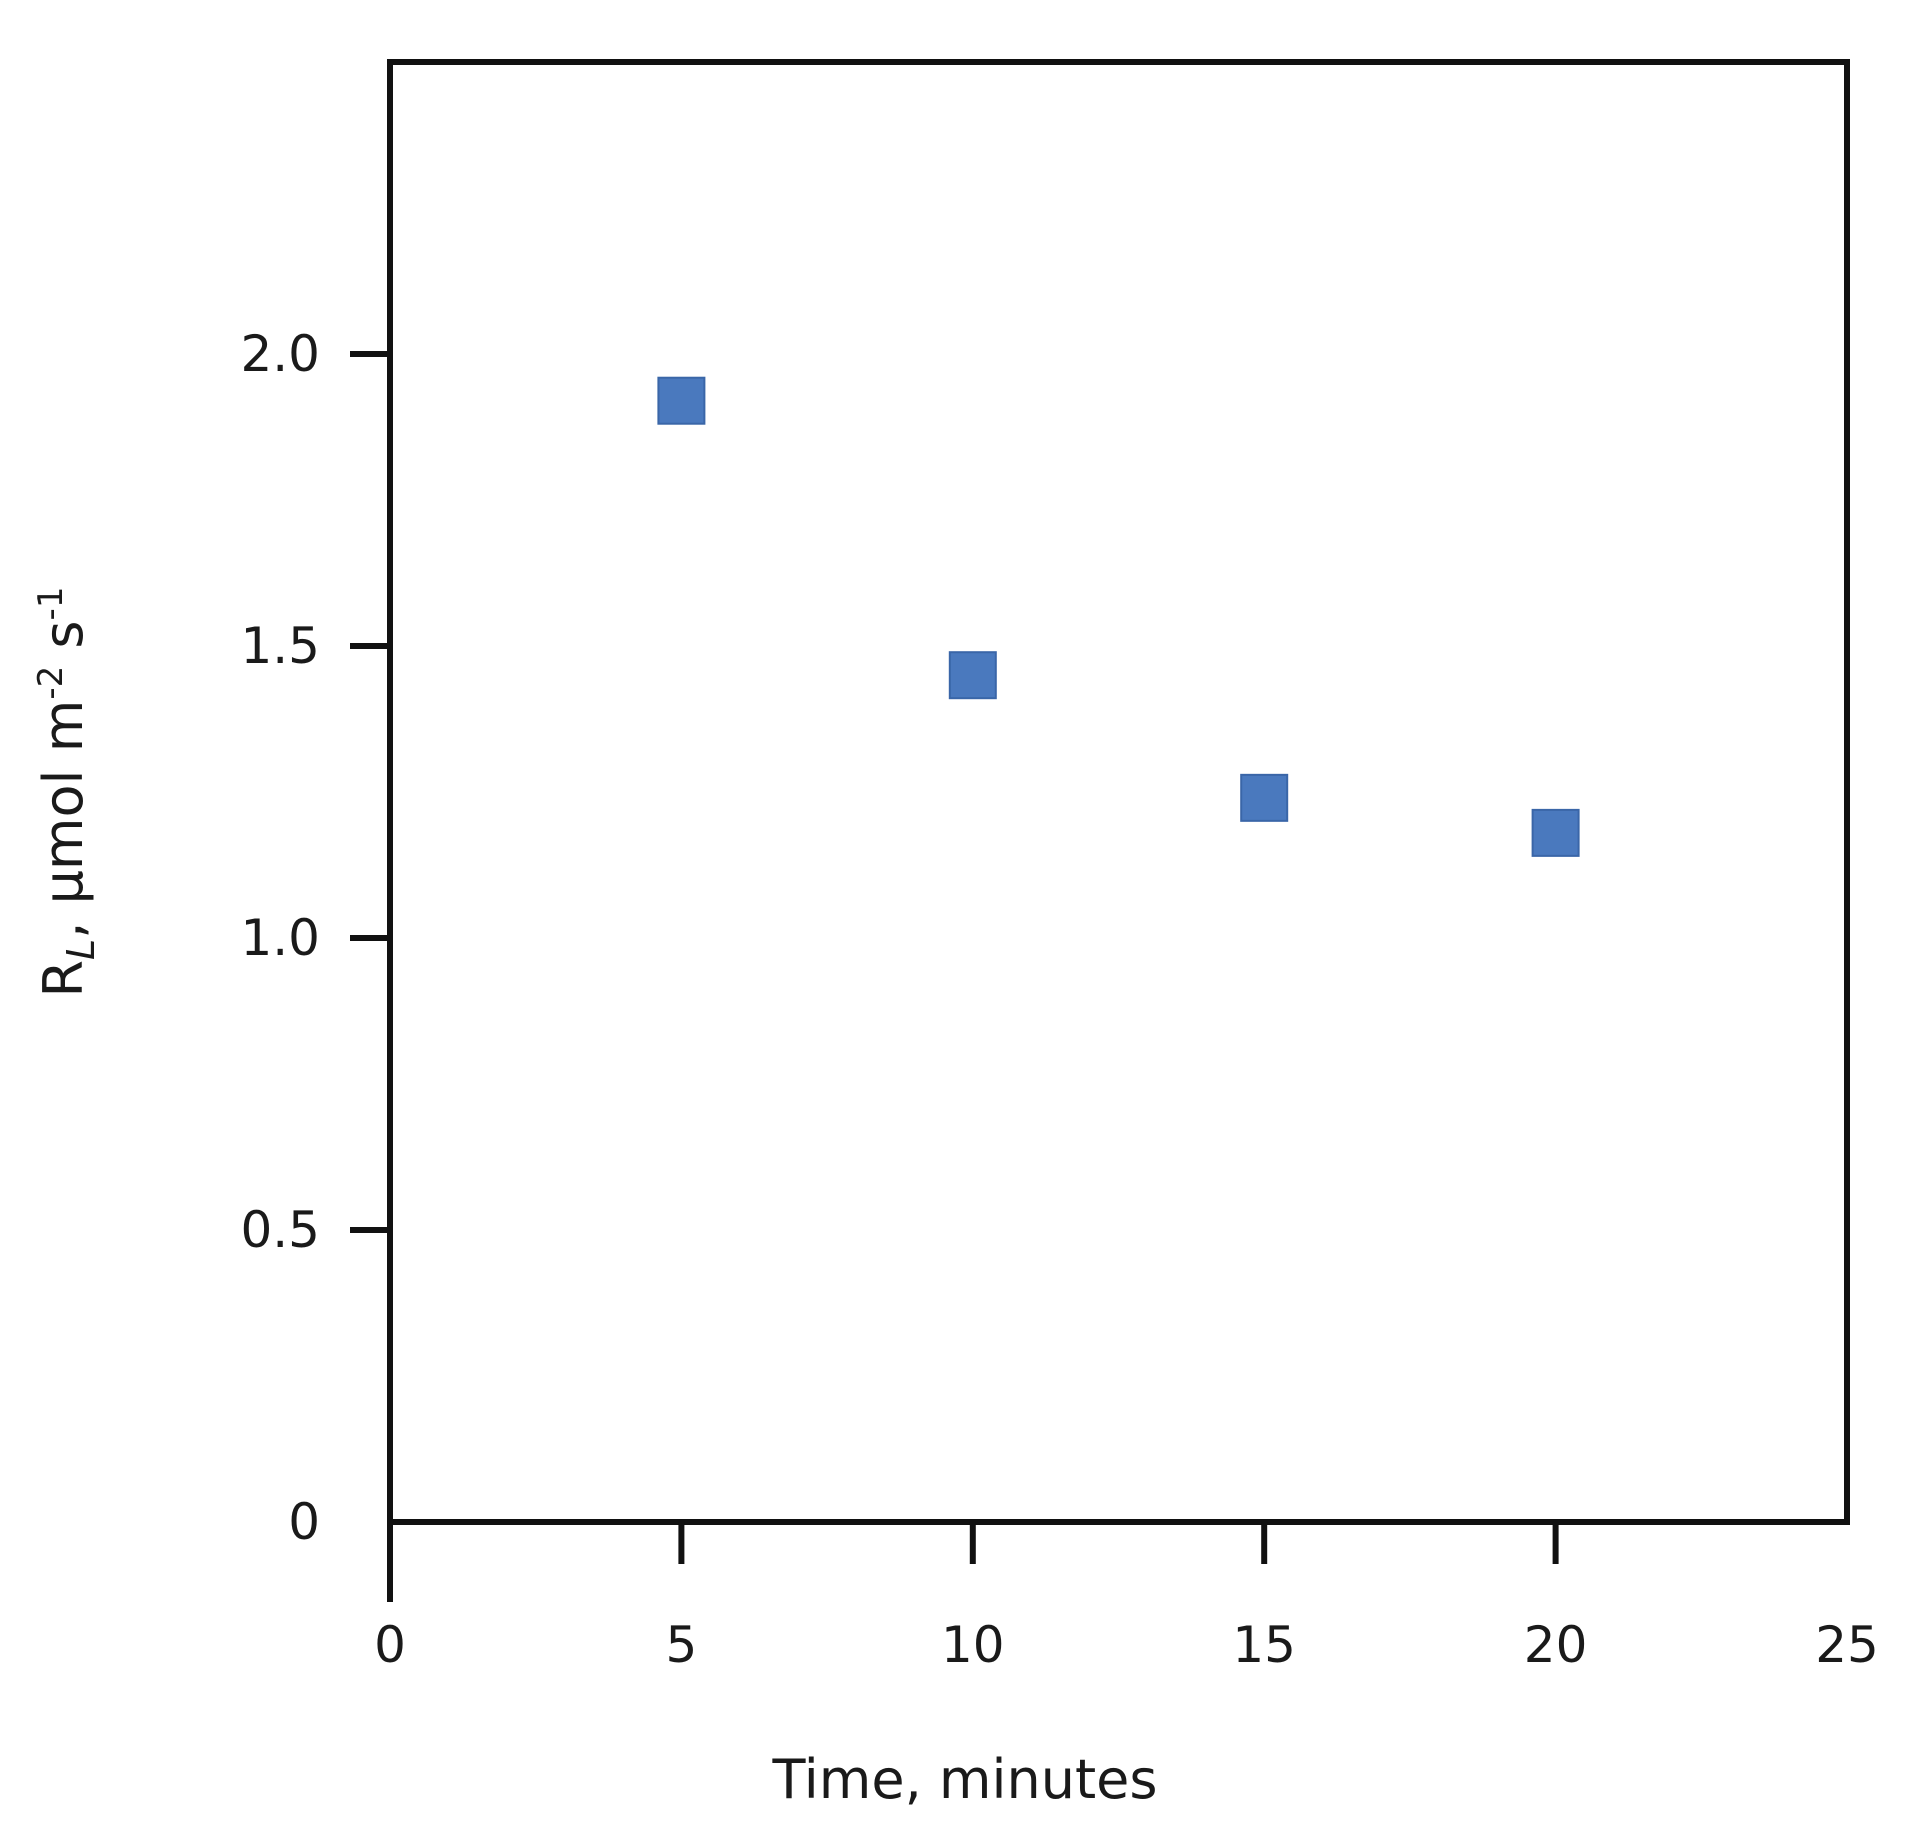  Describe the element at coordinates (964, 1779) in the screenshot. I see `x-axis-title: Time, minutes` at that location.